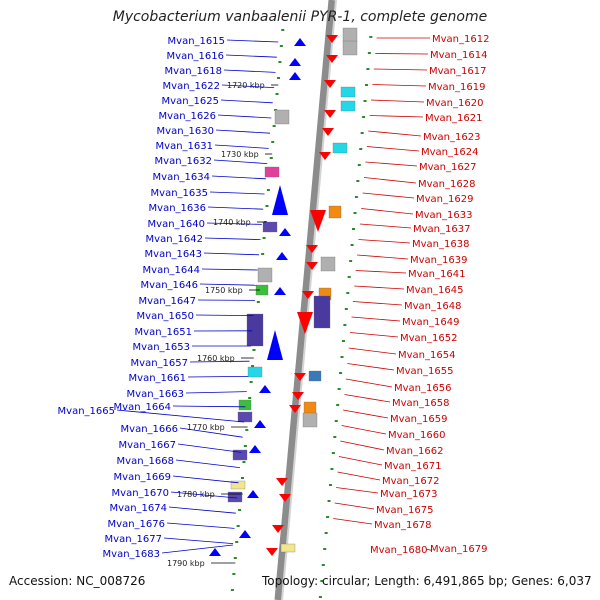 Image resolution: width=600 pixels, height=600 pixels. What do you see at coordinates (167, 301) in the screenshot?
I see `left-gene-label: Mvan_1647` at bounding box center [167, 301].